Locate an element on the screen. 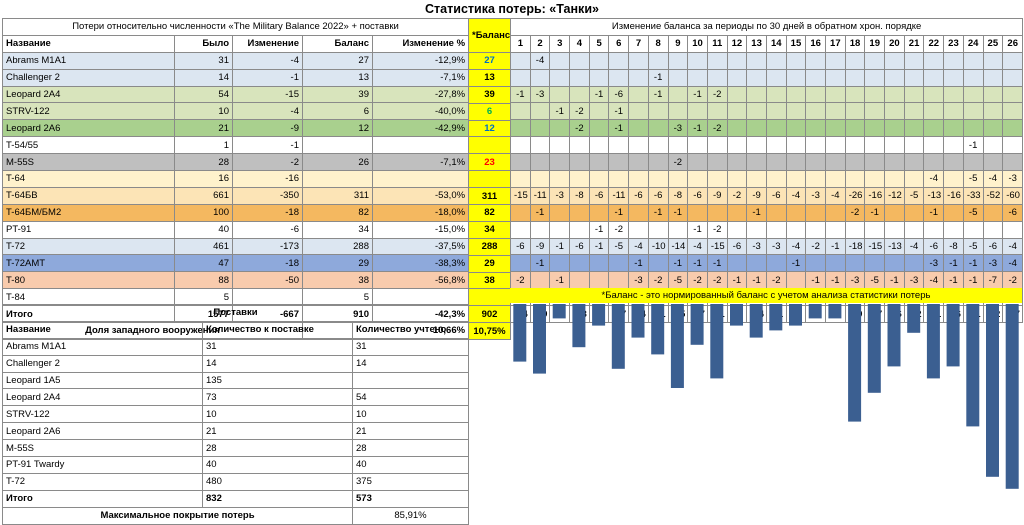 The image size is (1024, 525). period-row: -1 is located at coordinates (767, 145).